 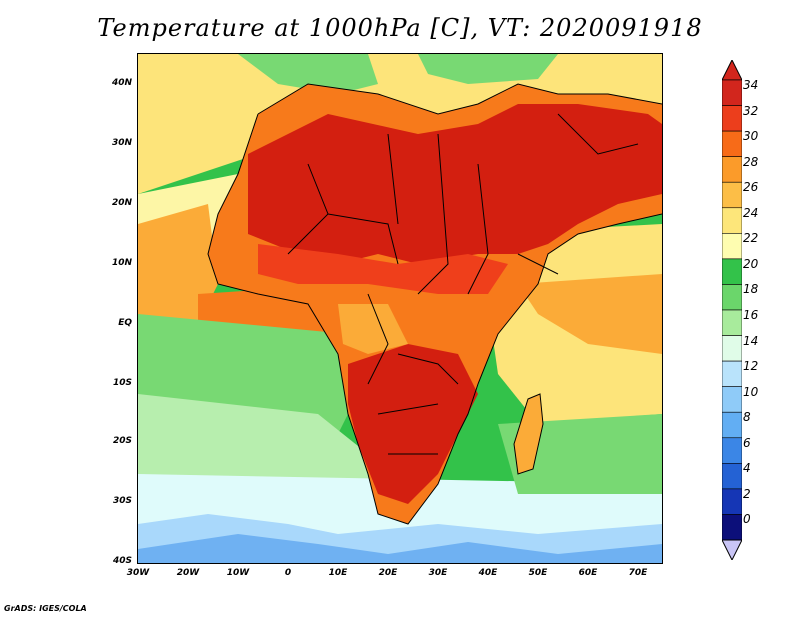 What do you see at coordinates (751, 85) in the screenshot?
I see `colorbar-label: 34` at bounding box center [751, 85].